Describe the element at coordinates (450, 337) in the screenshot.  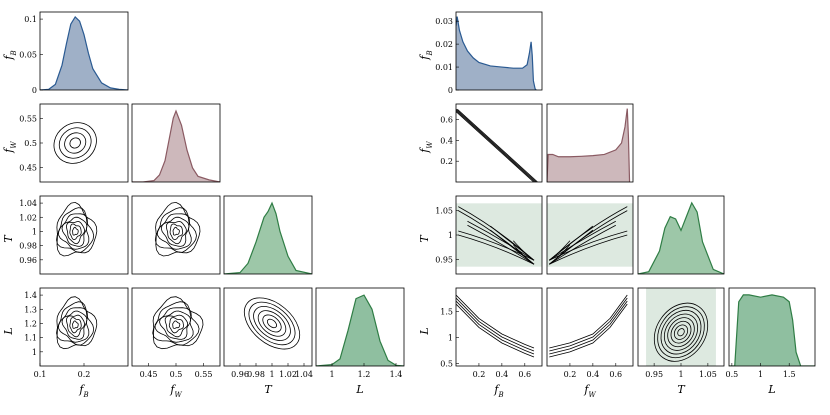
I see `ytick-label: 1` at that location.